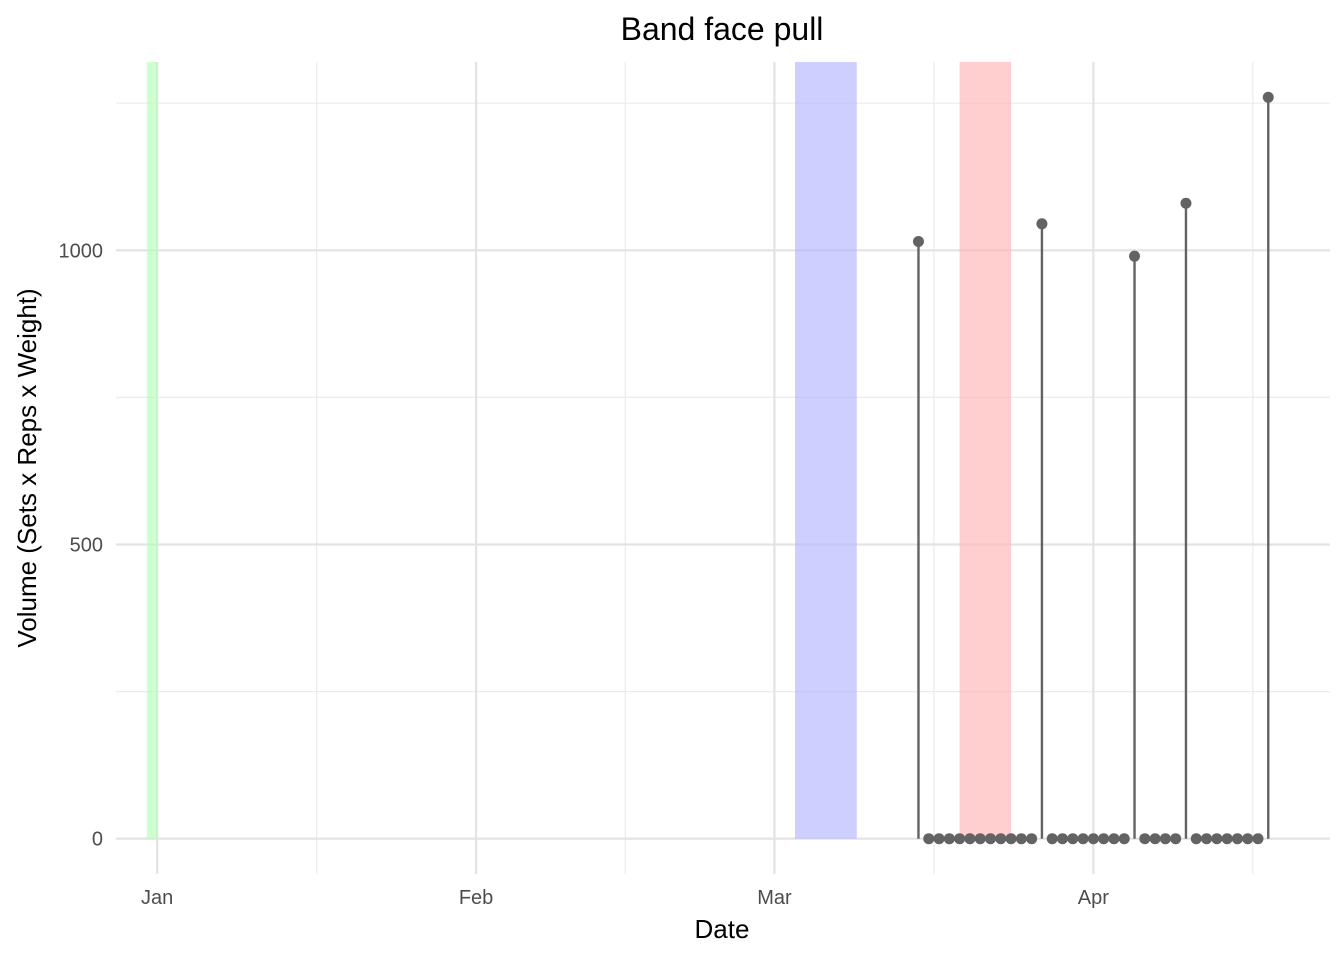 This screenshot has height=960, width=1344. I want to click on y-axis-ticks: 0 500 1000, so click(81, 545).